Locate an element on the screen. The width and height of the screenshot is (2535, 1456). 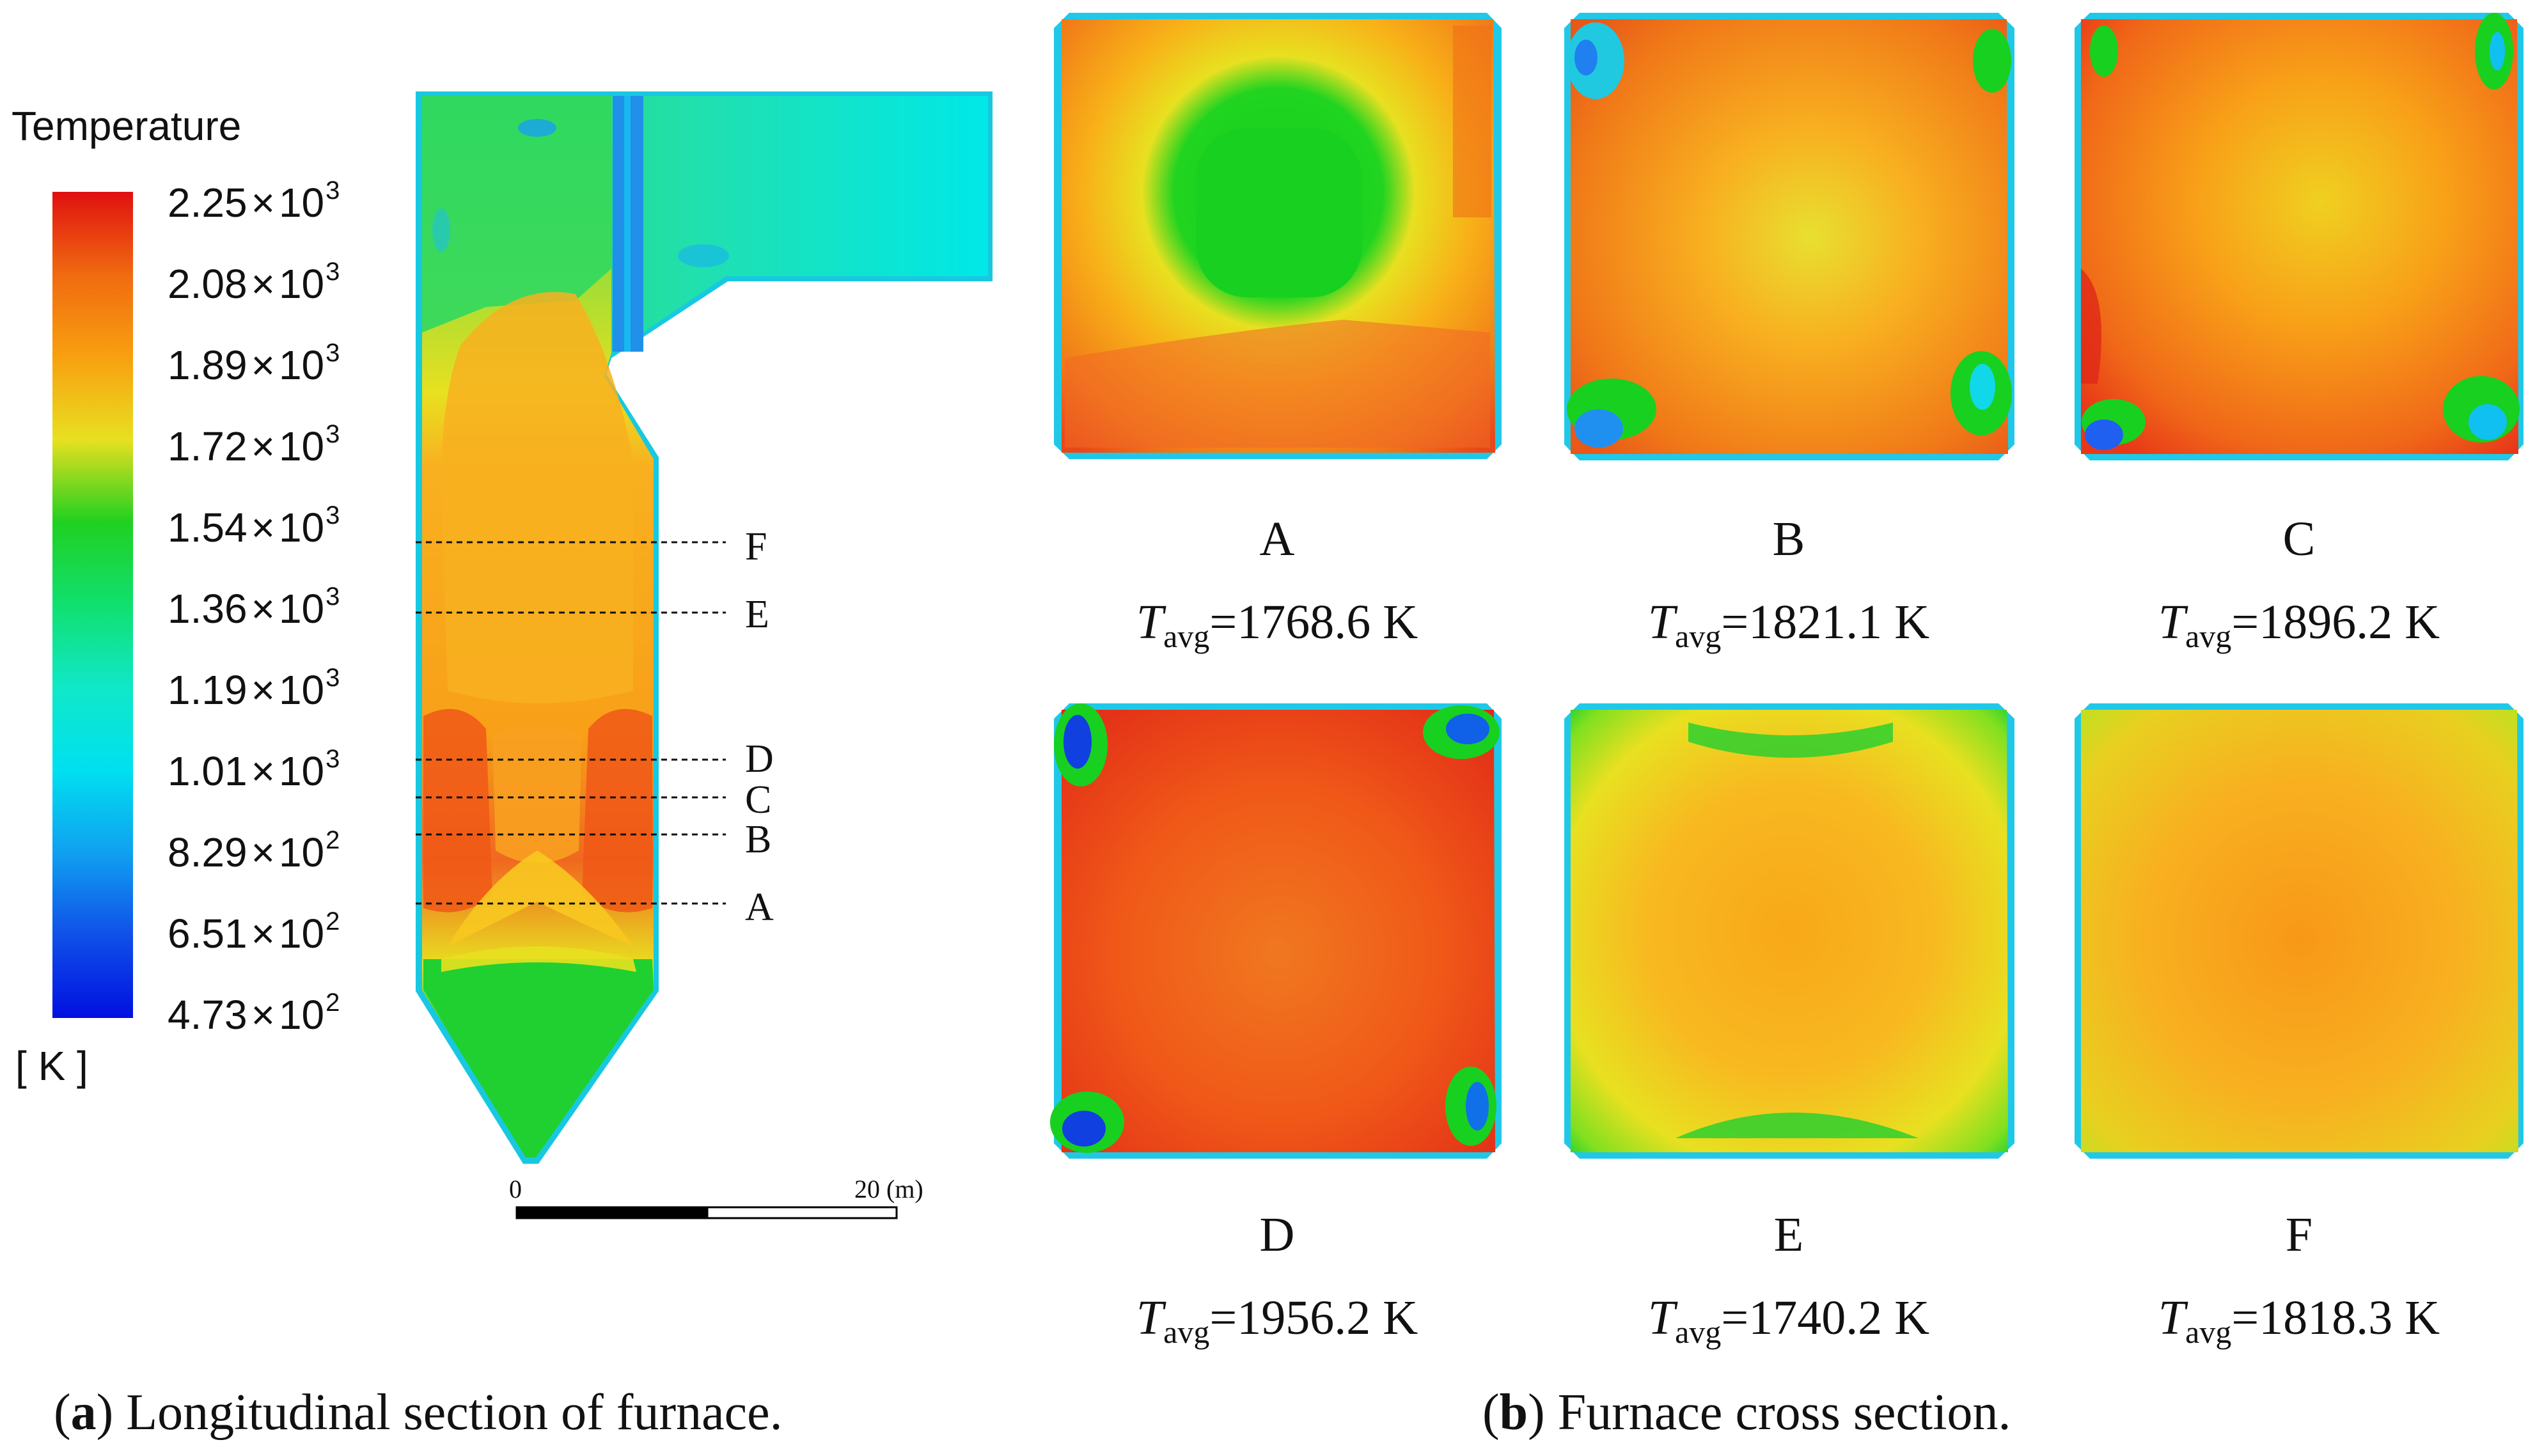
cross-section-letter-c: C is located at coordinates (2299, 539).